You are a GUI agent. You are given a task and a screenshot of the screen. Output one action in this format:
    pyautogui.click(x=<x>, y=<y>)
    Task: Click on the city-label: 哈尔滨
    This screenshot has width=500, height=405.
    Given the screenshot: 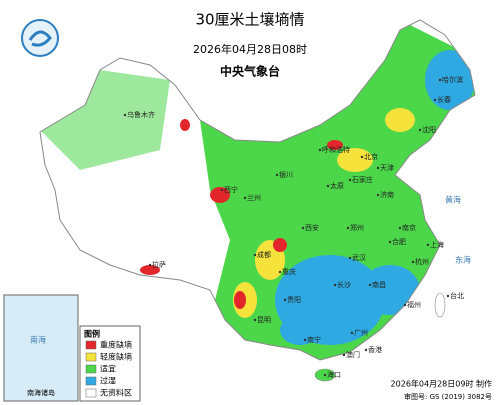 What is the action you would take?
    pyautogui.click(x=452, y=79)
    